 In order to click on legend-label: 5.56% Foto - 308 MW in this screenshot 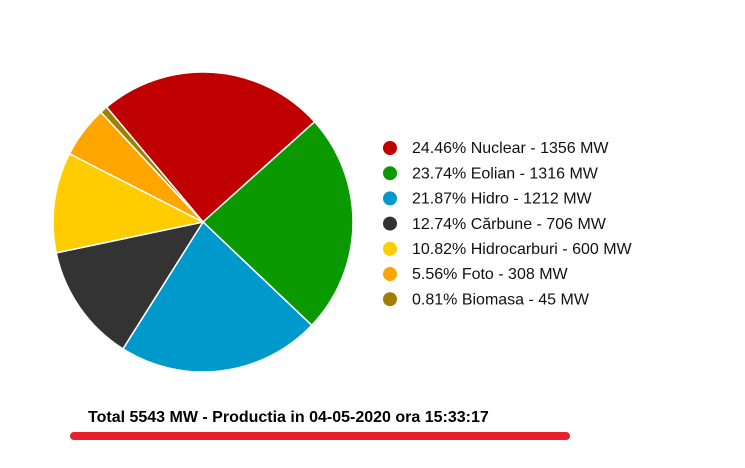, I will do `click(490, 274)`.